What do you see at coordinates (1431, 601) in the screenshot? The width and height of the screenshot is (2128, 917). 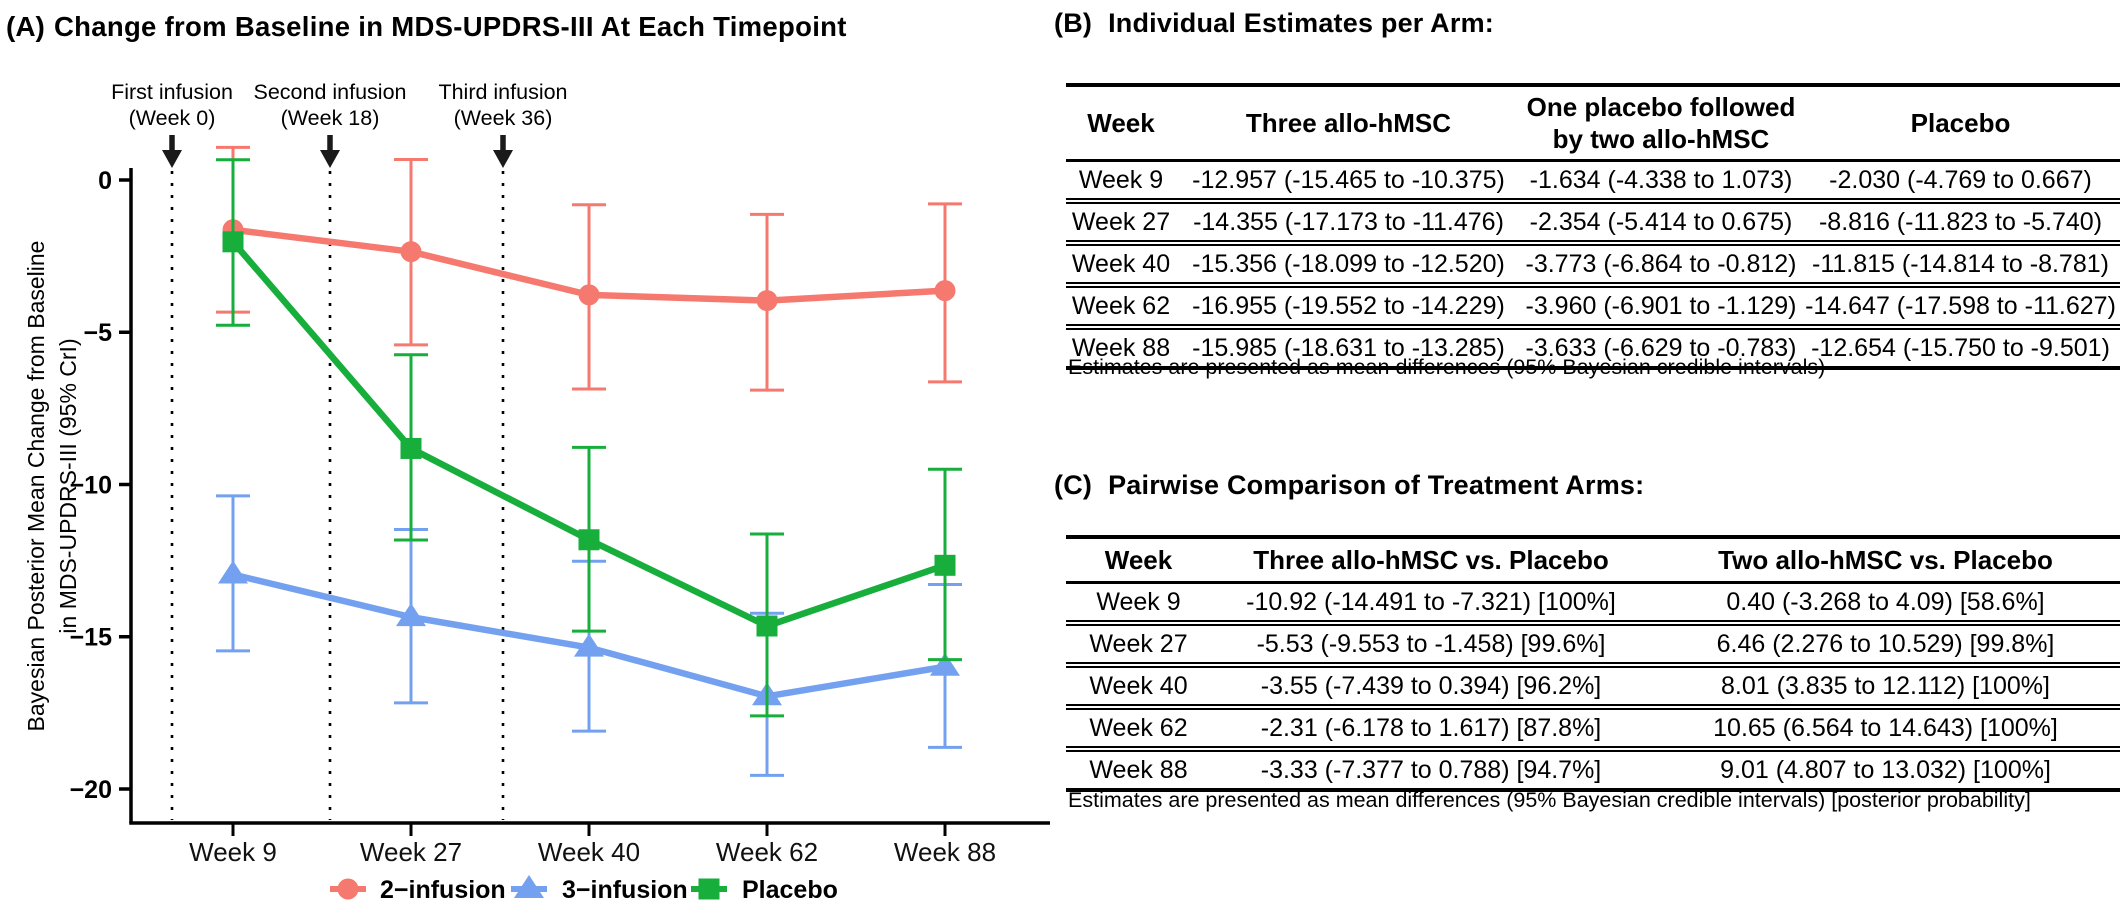 I see `table-cell: -10.92 (-14.491 to -7.321) [100%]` at bounding box center [1431, 601].